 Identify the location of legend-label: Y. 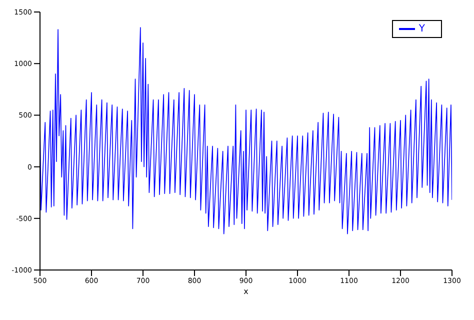
(421, 29).